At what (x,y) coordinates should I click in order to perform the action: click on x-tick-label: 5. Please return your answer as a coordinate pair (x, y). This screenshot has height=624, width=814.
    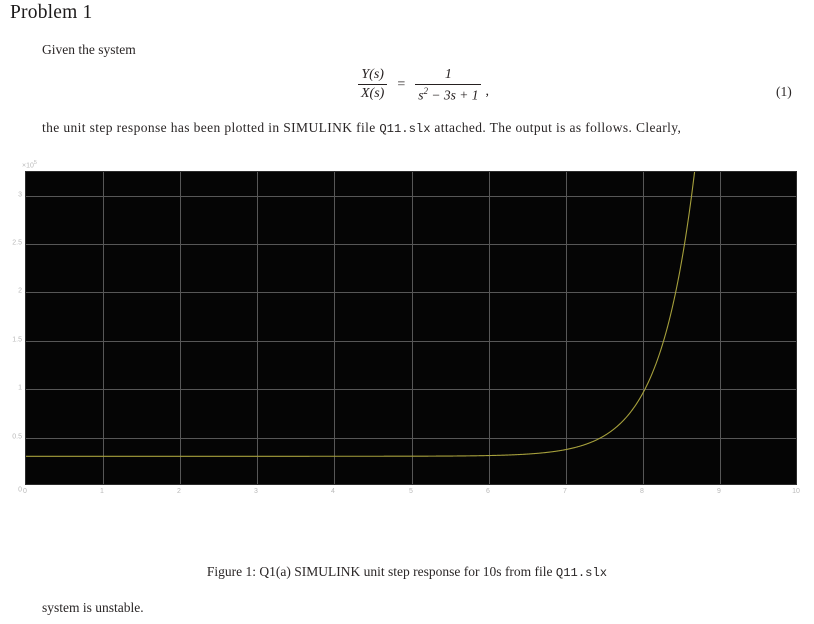
    Looking at the image, I should click on (411, 491).